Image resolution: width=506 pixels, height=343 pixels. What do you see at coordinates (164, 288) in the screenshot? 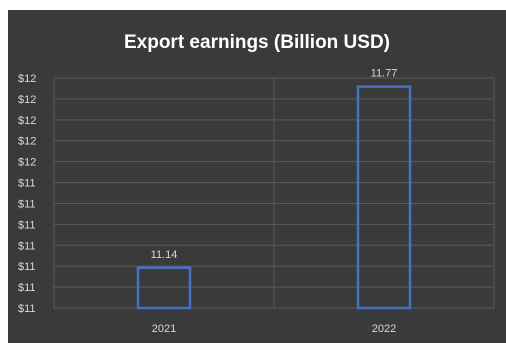
I see `bar-2021` at bounding box center [164, 288].